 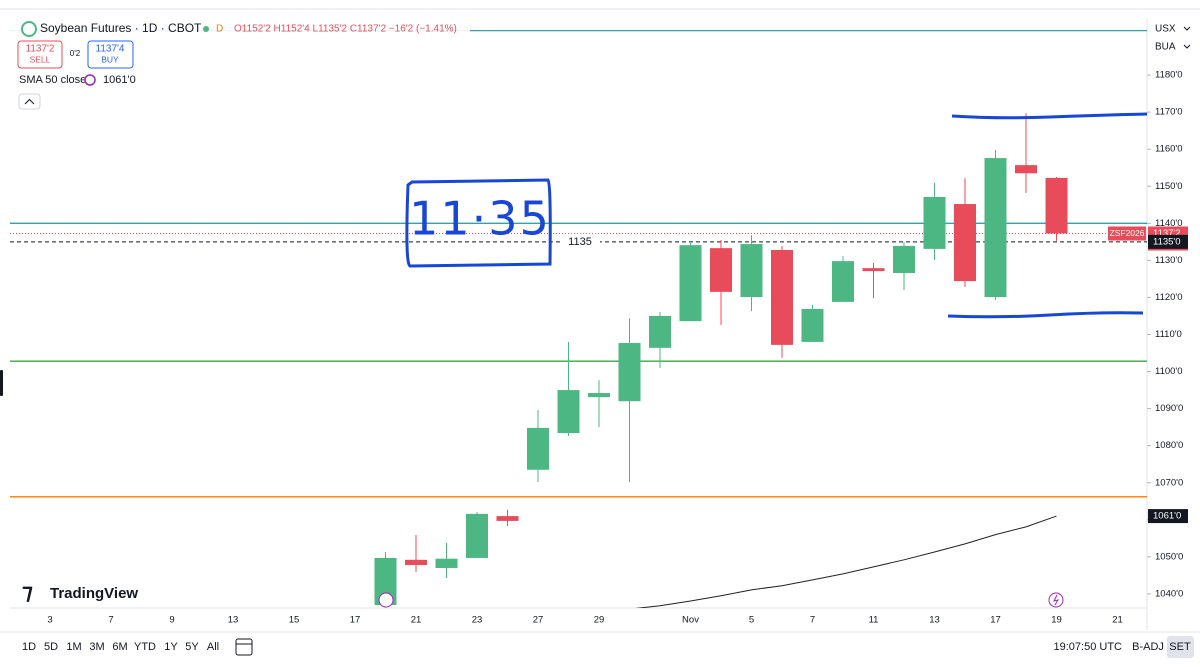 What do you see at coordinates (1168, 334) in the screenshot?
I see `y-tick-label: 1110'0` at bounding box center [1168, 334].